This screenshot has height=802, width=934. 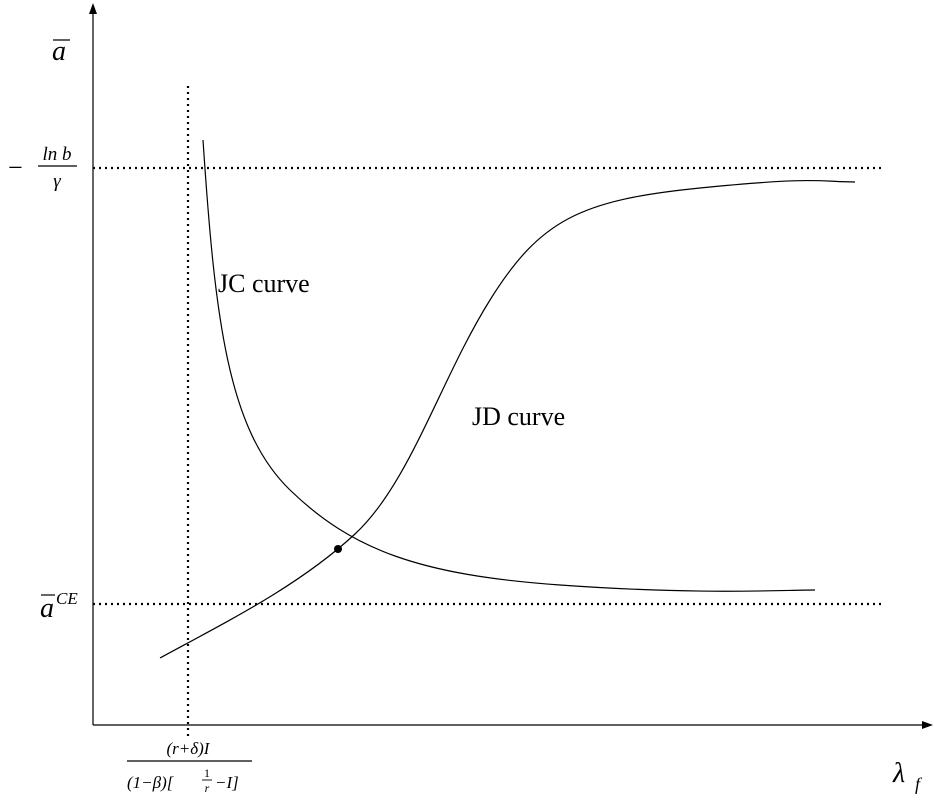 What do you see at coordinates (93, 8) in the screenshot?
I see `y-axis-arrow` at bounding box center [93, 8].